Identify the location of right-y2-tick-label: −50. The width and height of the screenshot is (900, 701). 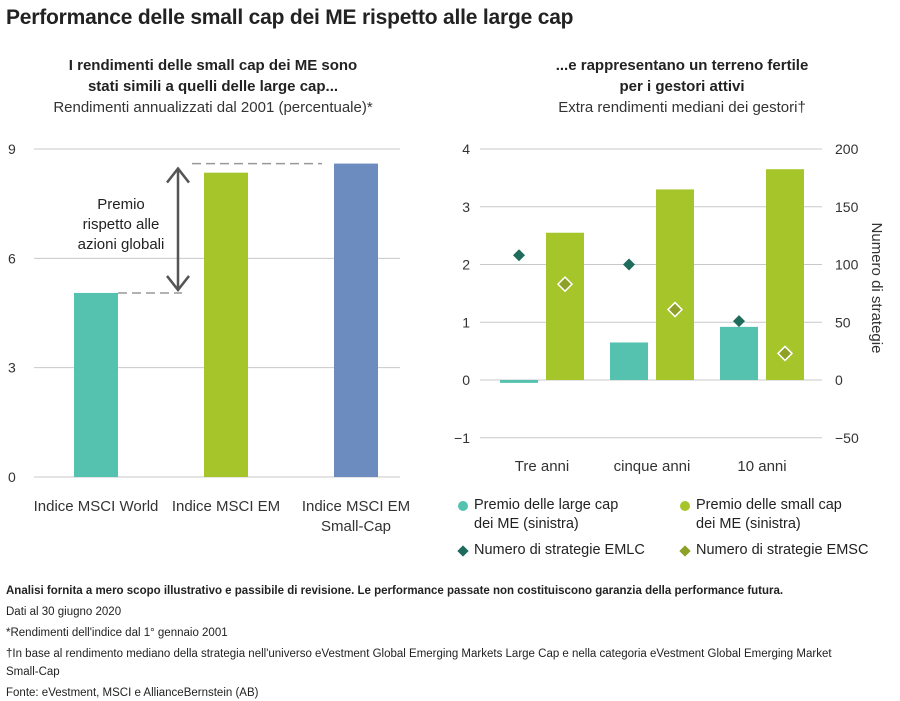
(847, 438).